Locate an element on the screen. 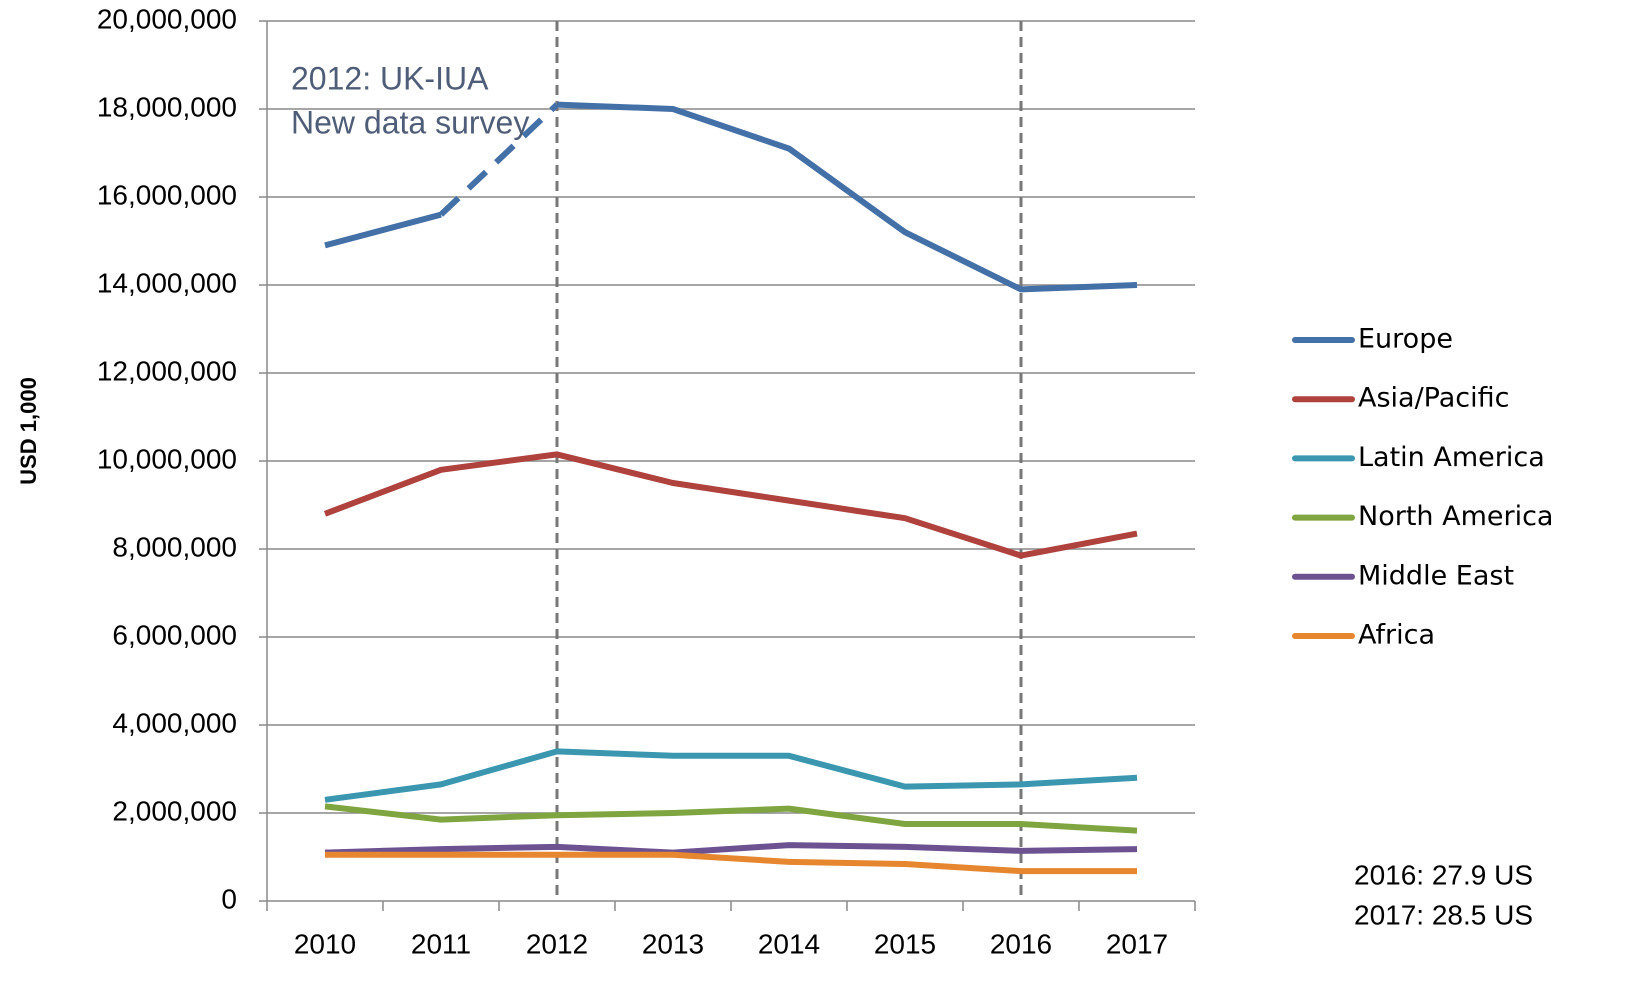 The width and height of the screenshot is (1636, 1003). x-tick-label: 2017 is located at coordinates (1137, 943).